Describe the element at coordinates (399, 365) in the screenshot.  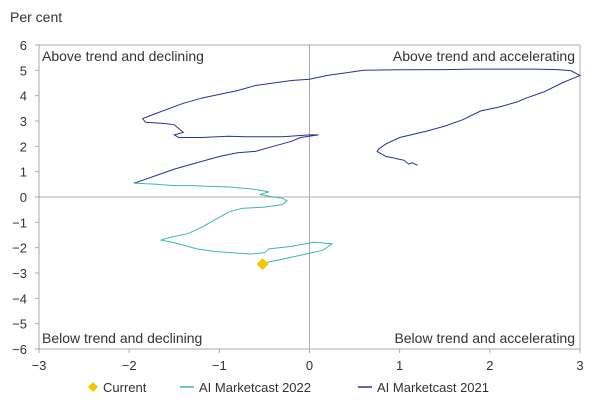
I see `x-tick-label: 1` at that location.